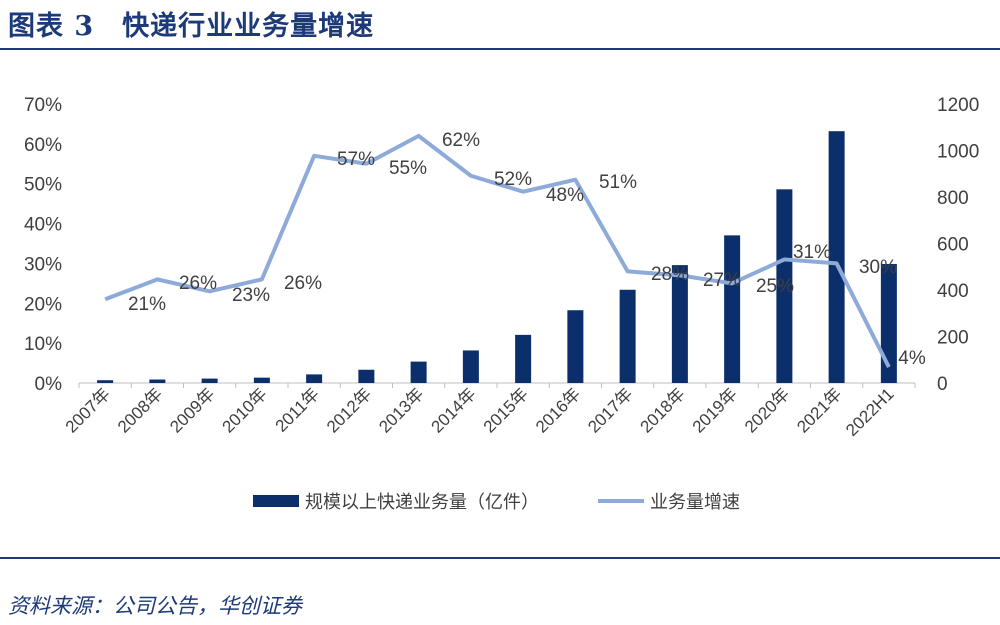 Image resolution: width=1000 pixels, height=625 pixels. Describe the element at coordinates (422, 502) in the screenshot. I see `legend-bar-label: 规模以上快递业务量（亿件）` at that location.